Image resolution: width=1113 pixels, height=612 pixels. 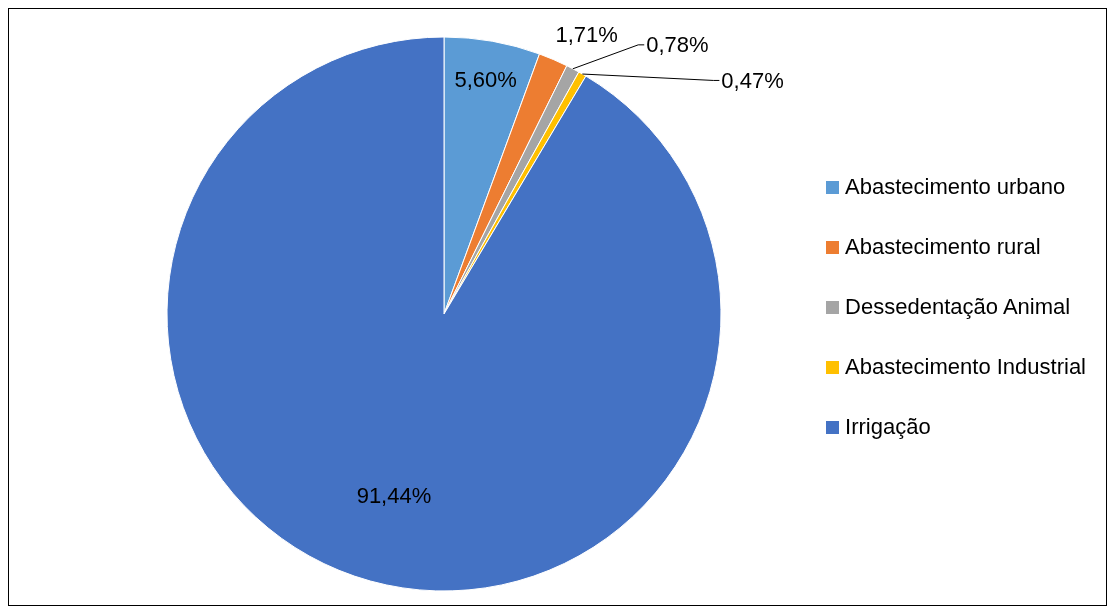 I want to click on data-label: 91,44%, so click(x=394, y=496).